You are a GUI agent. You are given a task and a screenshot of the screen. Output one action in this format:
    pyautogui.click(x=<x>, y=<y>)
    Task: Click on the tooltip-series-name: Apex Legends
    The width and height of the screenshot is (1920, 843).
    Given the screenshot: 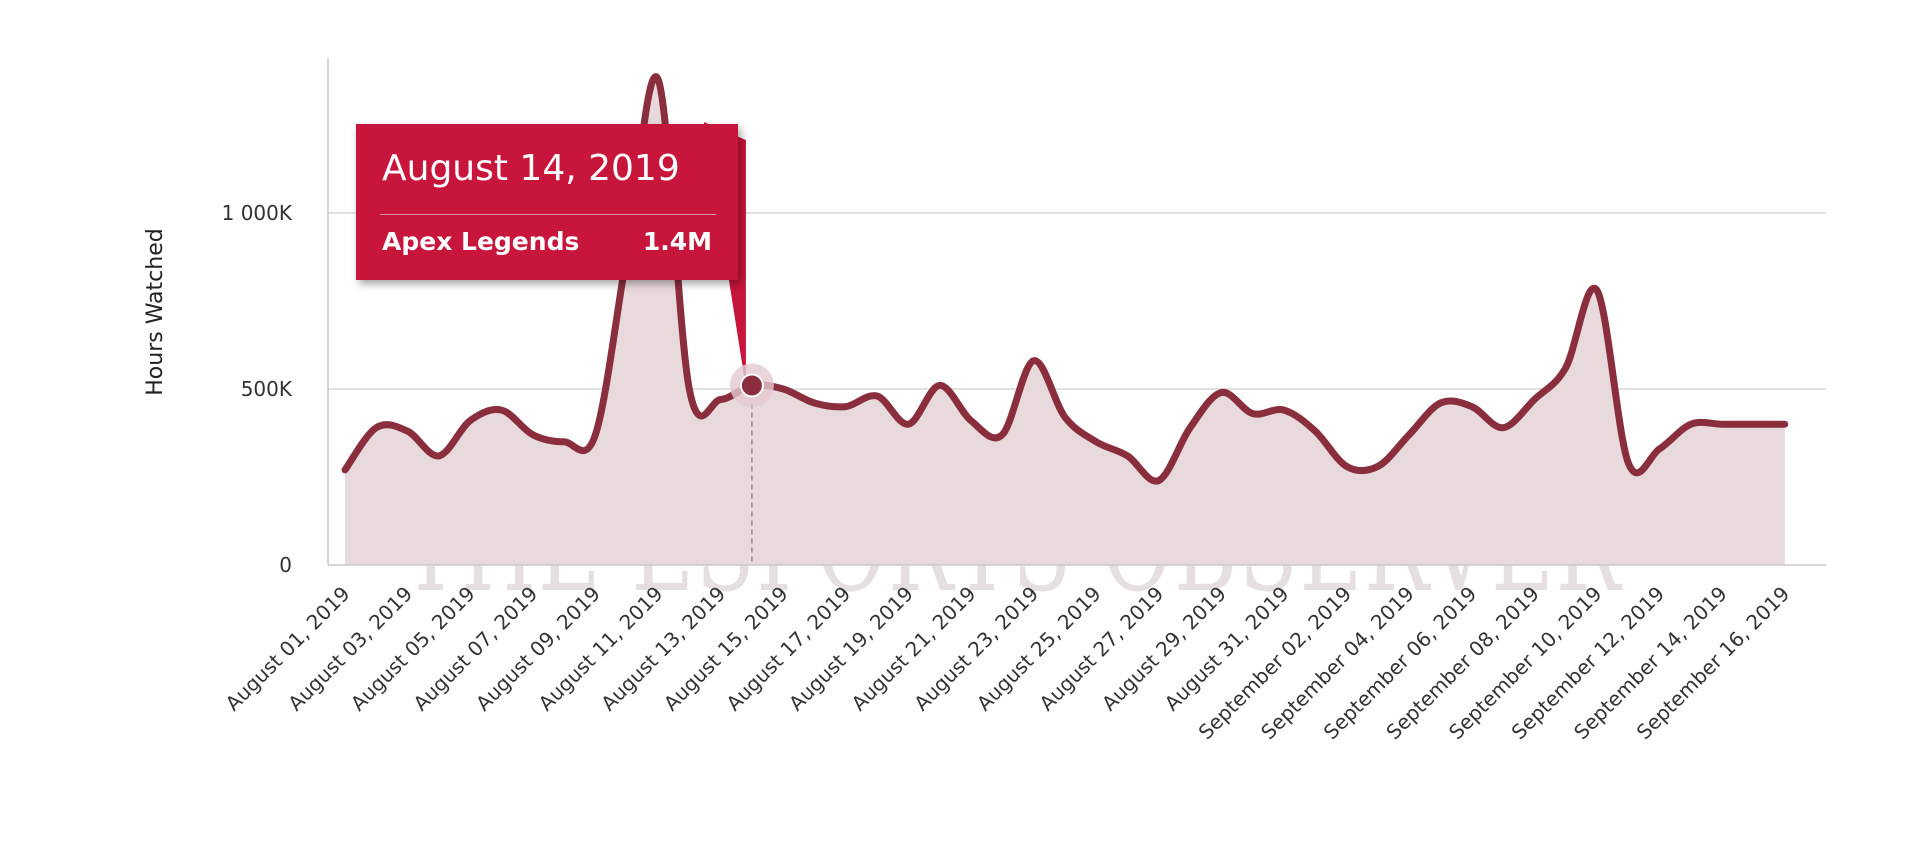 What is the action you would take?
    pyautogui.click(x=481, y=241)
    